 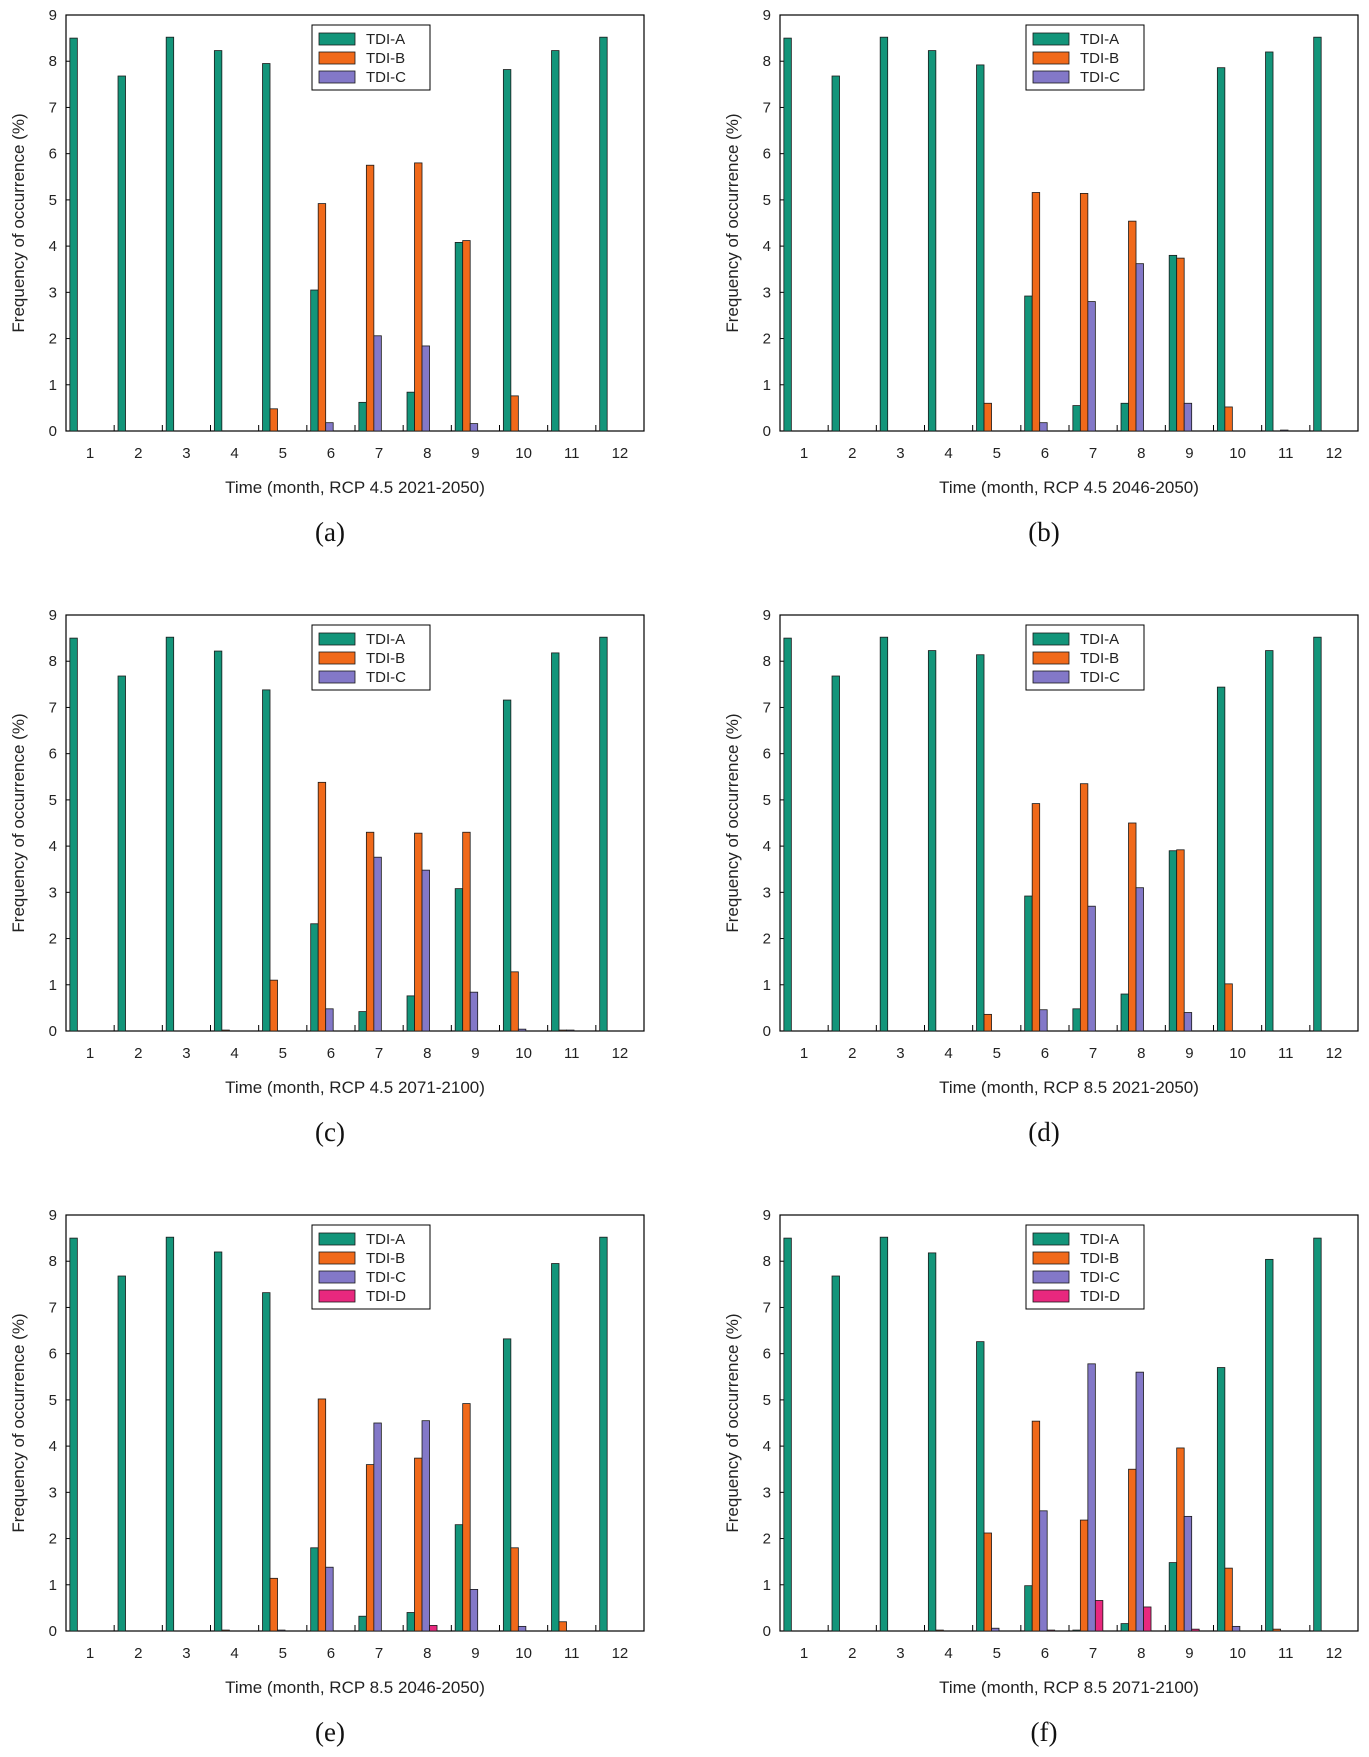 What do you see at coordinates (90, 1053) in the screenshot?
I see `x-tick-label: 1` at bounding box center [90, 1053].